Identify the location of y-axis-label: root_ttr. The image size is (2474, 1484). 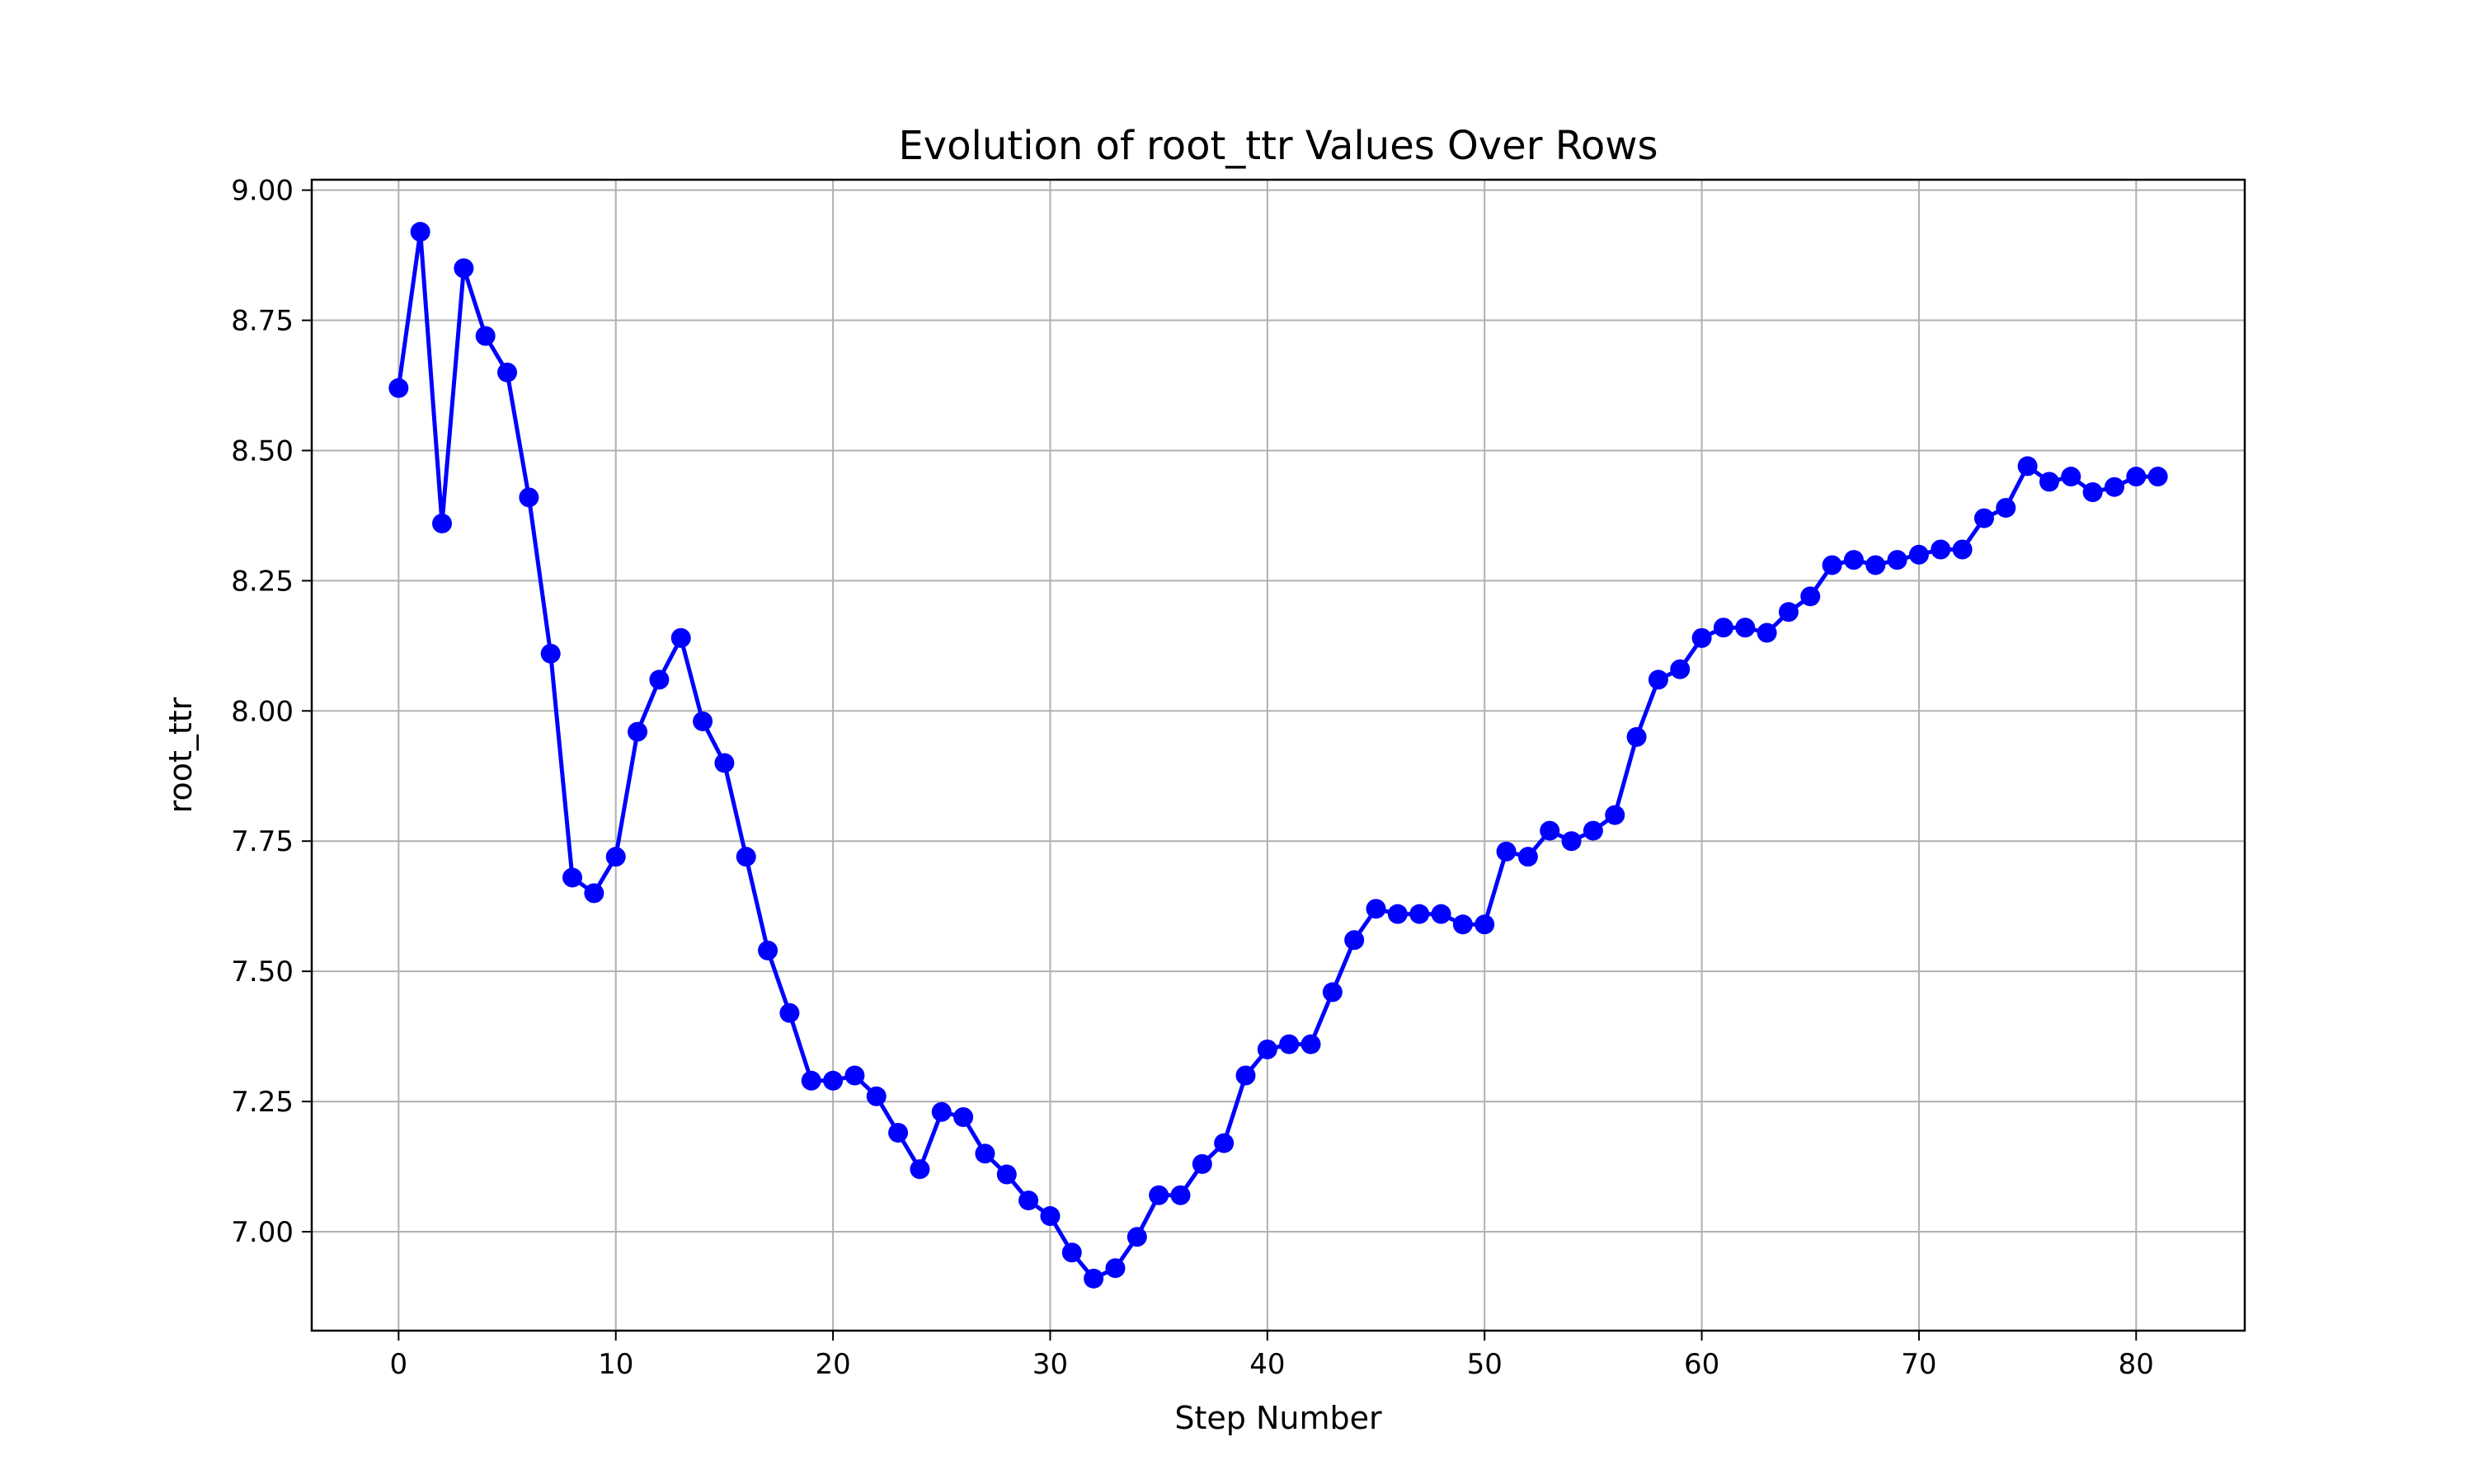
(180, 755).